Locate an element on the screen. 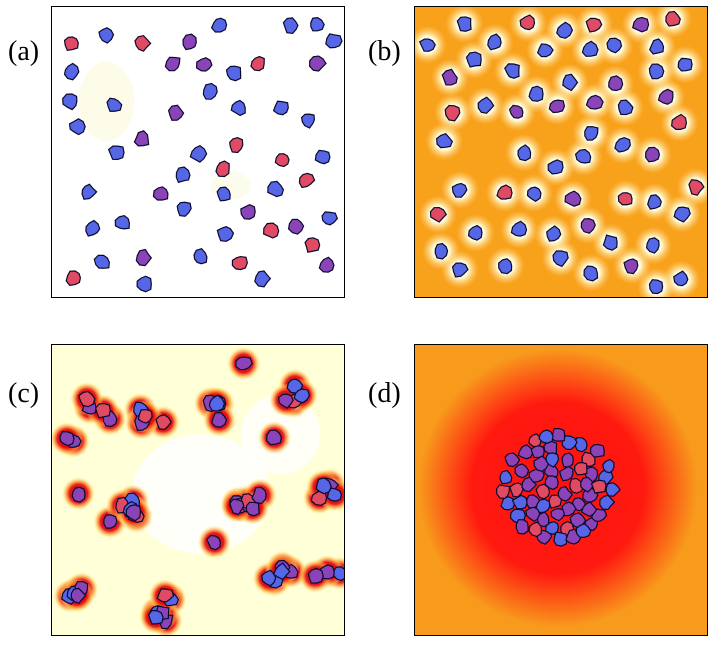  panel-d-label: (d) is located at coordinates (384, 393).